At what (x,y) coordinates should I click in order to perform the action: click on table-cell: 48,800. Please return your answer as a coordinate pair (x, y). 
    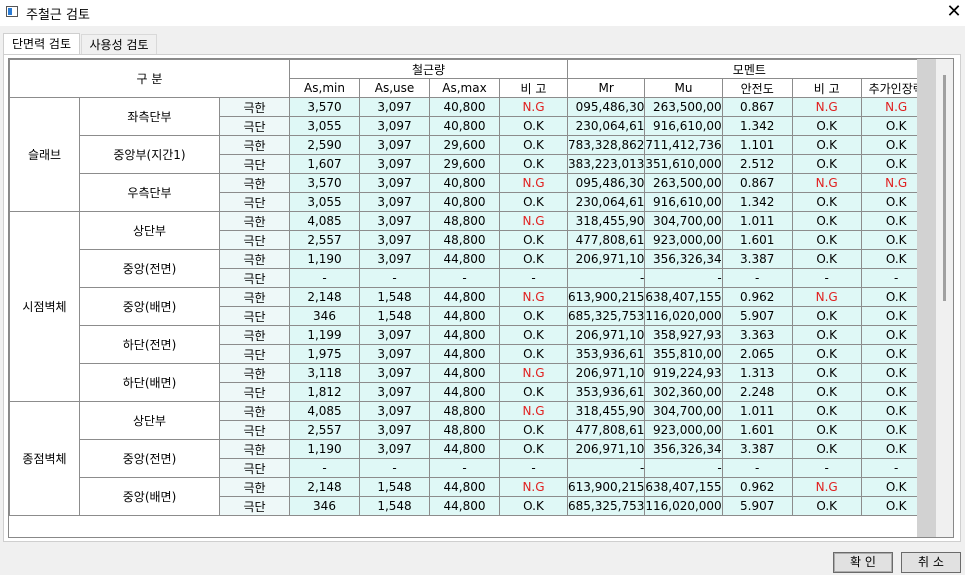
    Looking at the image, I should click on (464, 430).